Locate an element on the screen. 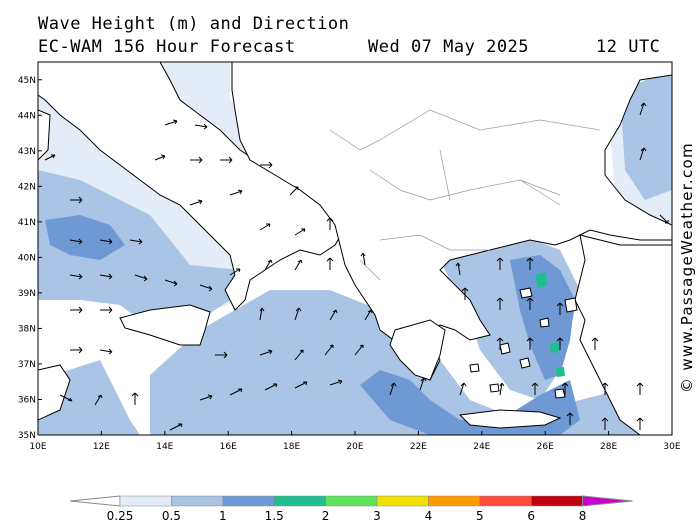 The image size is (700, 525). lat-tick-label: 43N is located at coordinates (27, 152).